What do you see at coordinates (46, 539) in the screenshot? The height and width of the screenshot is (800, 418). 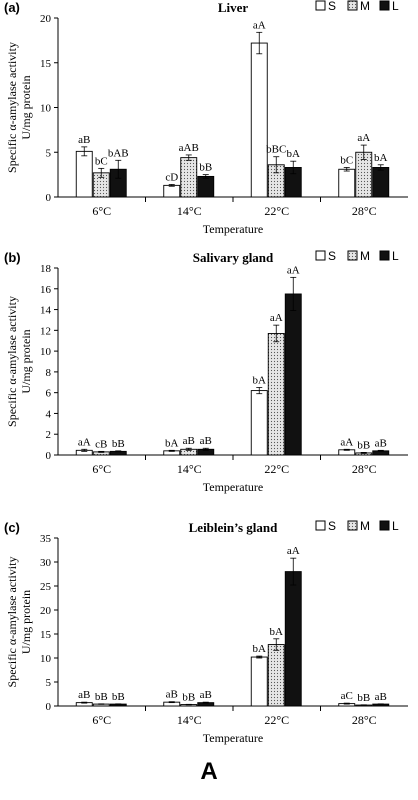 I see `y-tick-label: 35` at bounding box center [46, 539].